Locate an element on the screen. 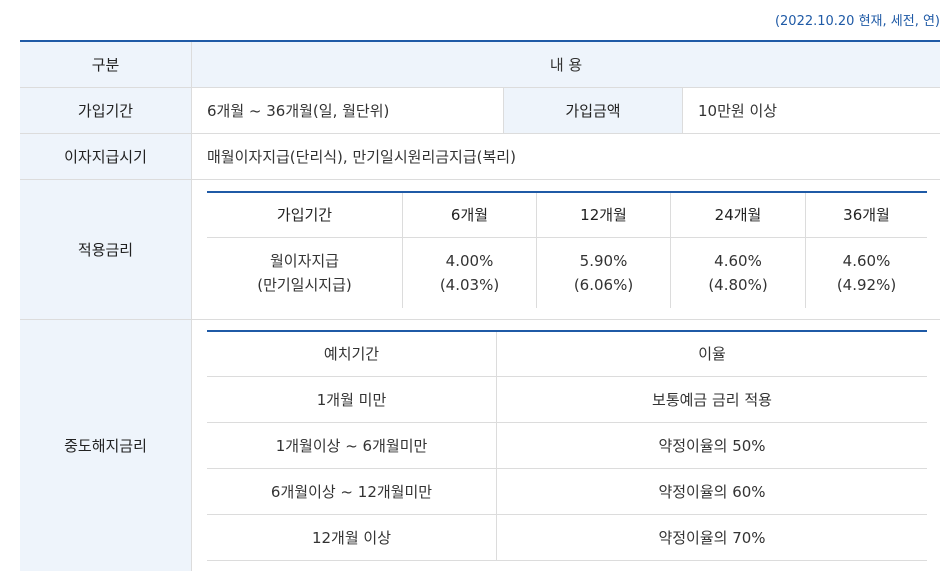  rate-24m-monthly: 4.60% is located at coordinates (738, 260).